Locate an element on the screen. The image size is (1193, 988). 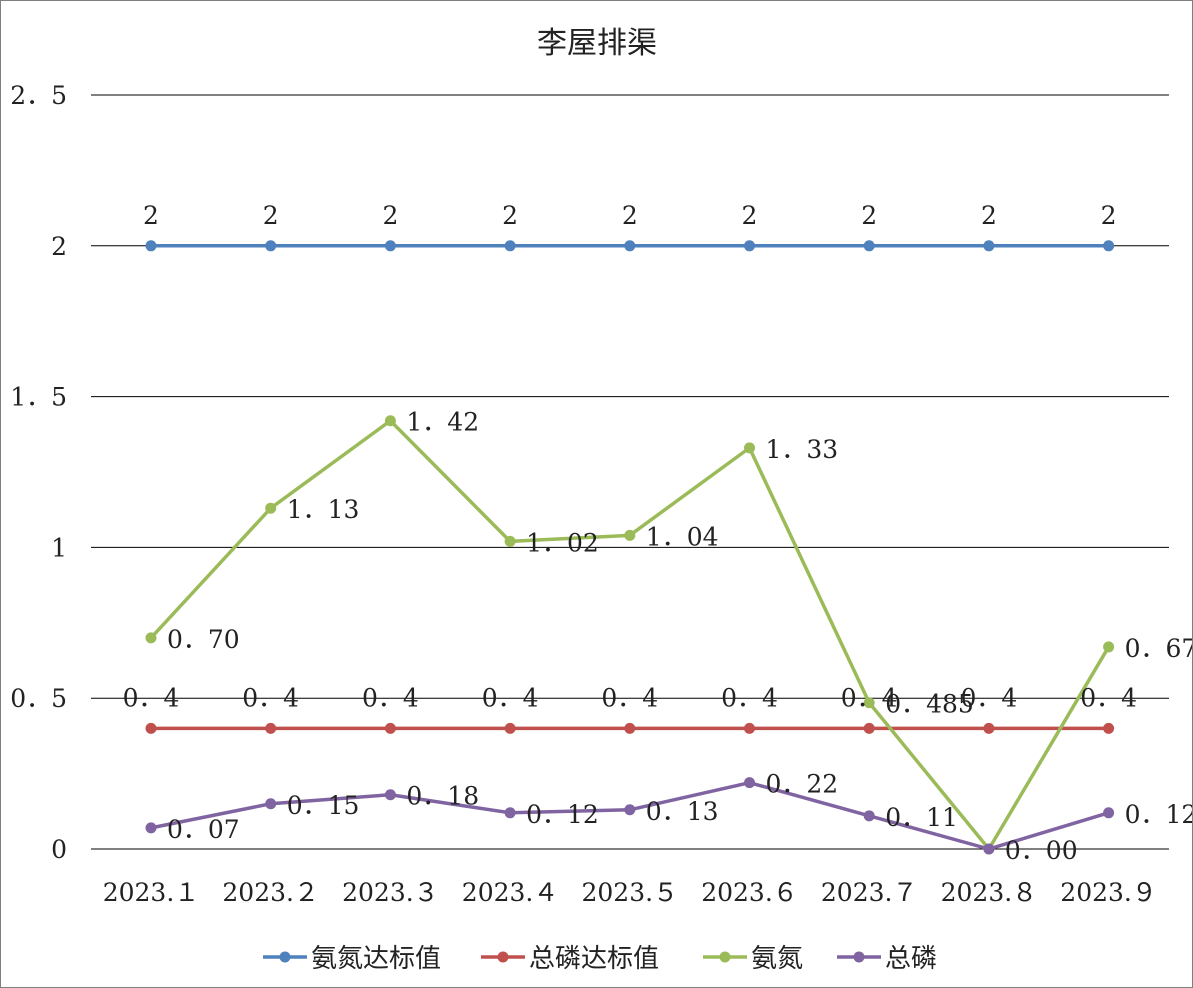
data-label: 1．04 is located at coordinates (682, 536).